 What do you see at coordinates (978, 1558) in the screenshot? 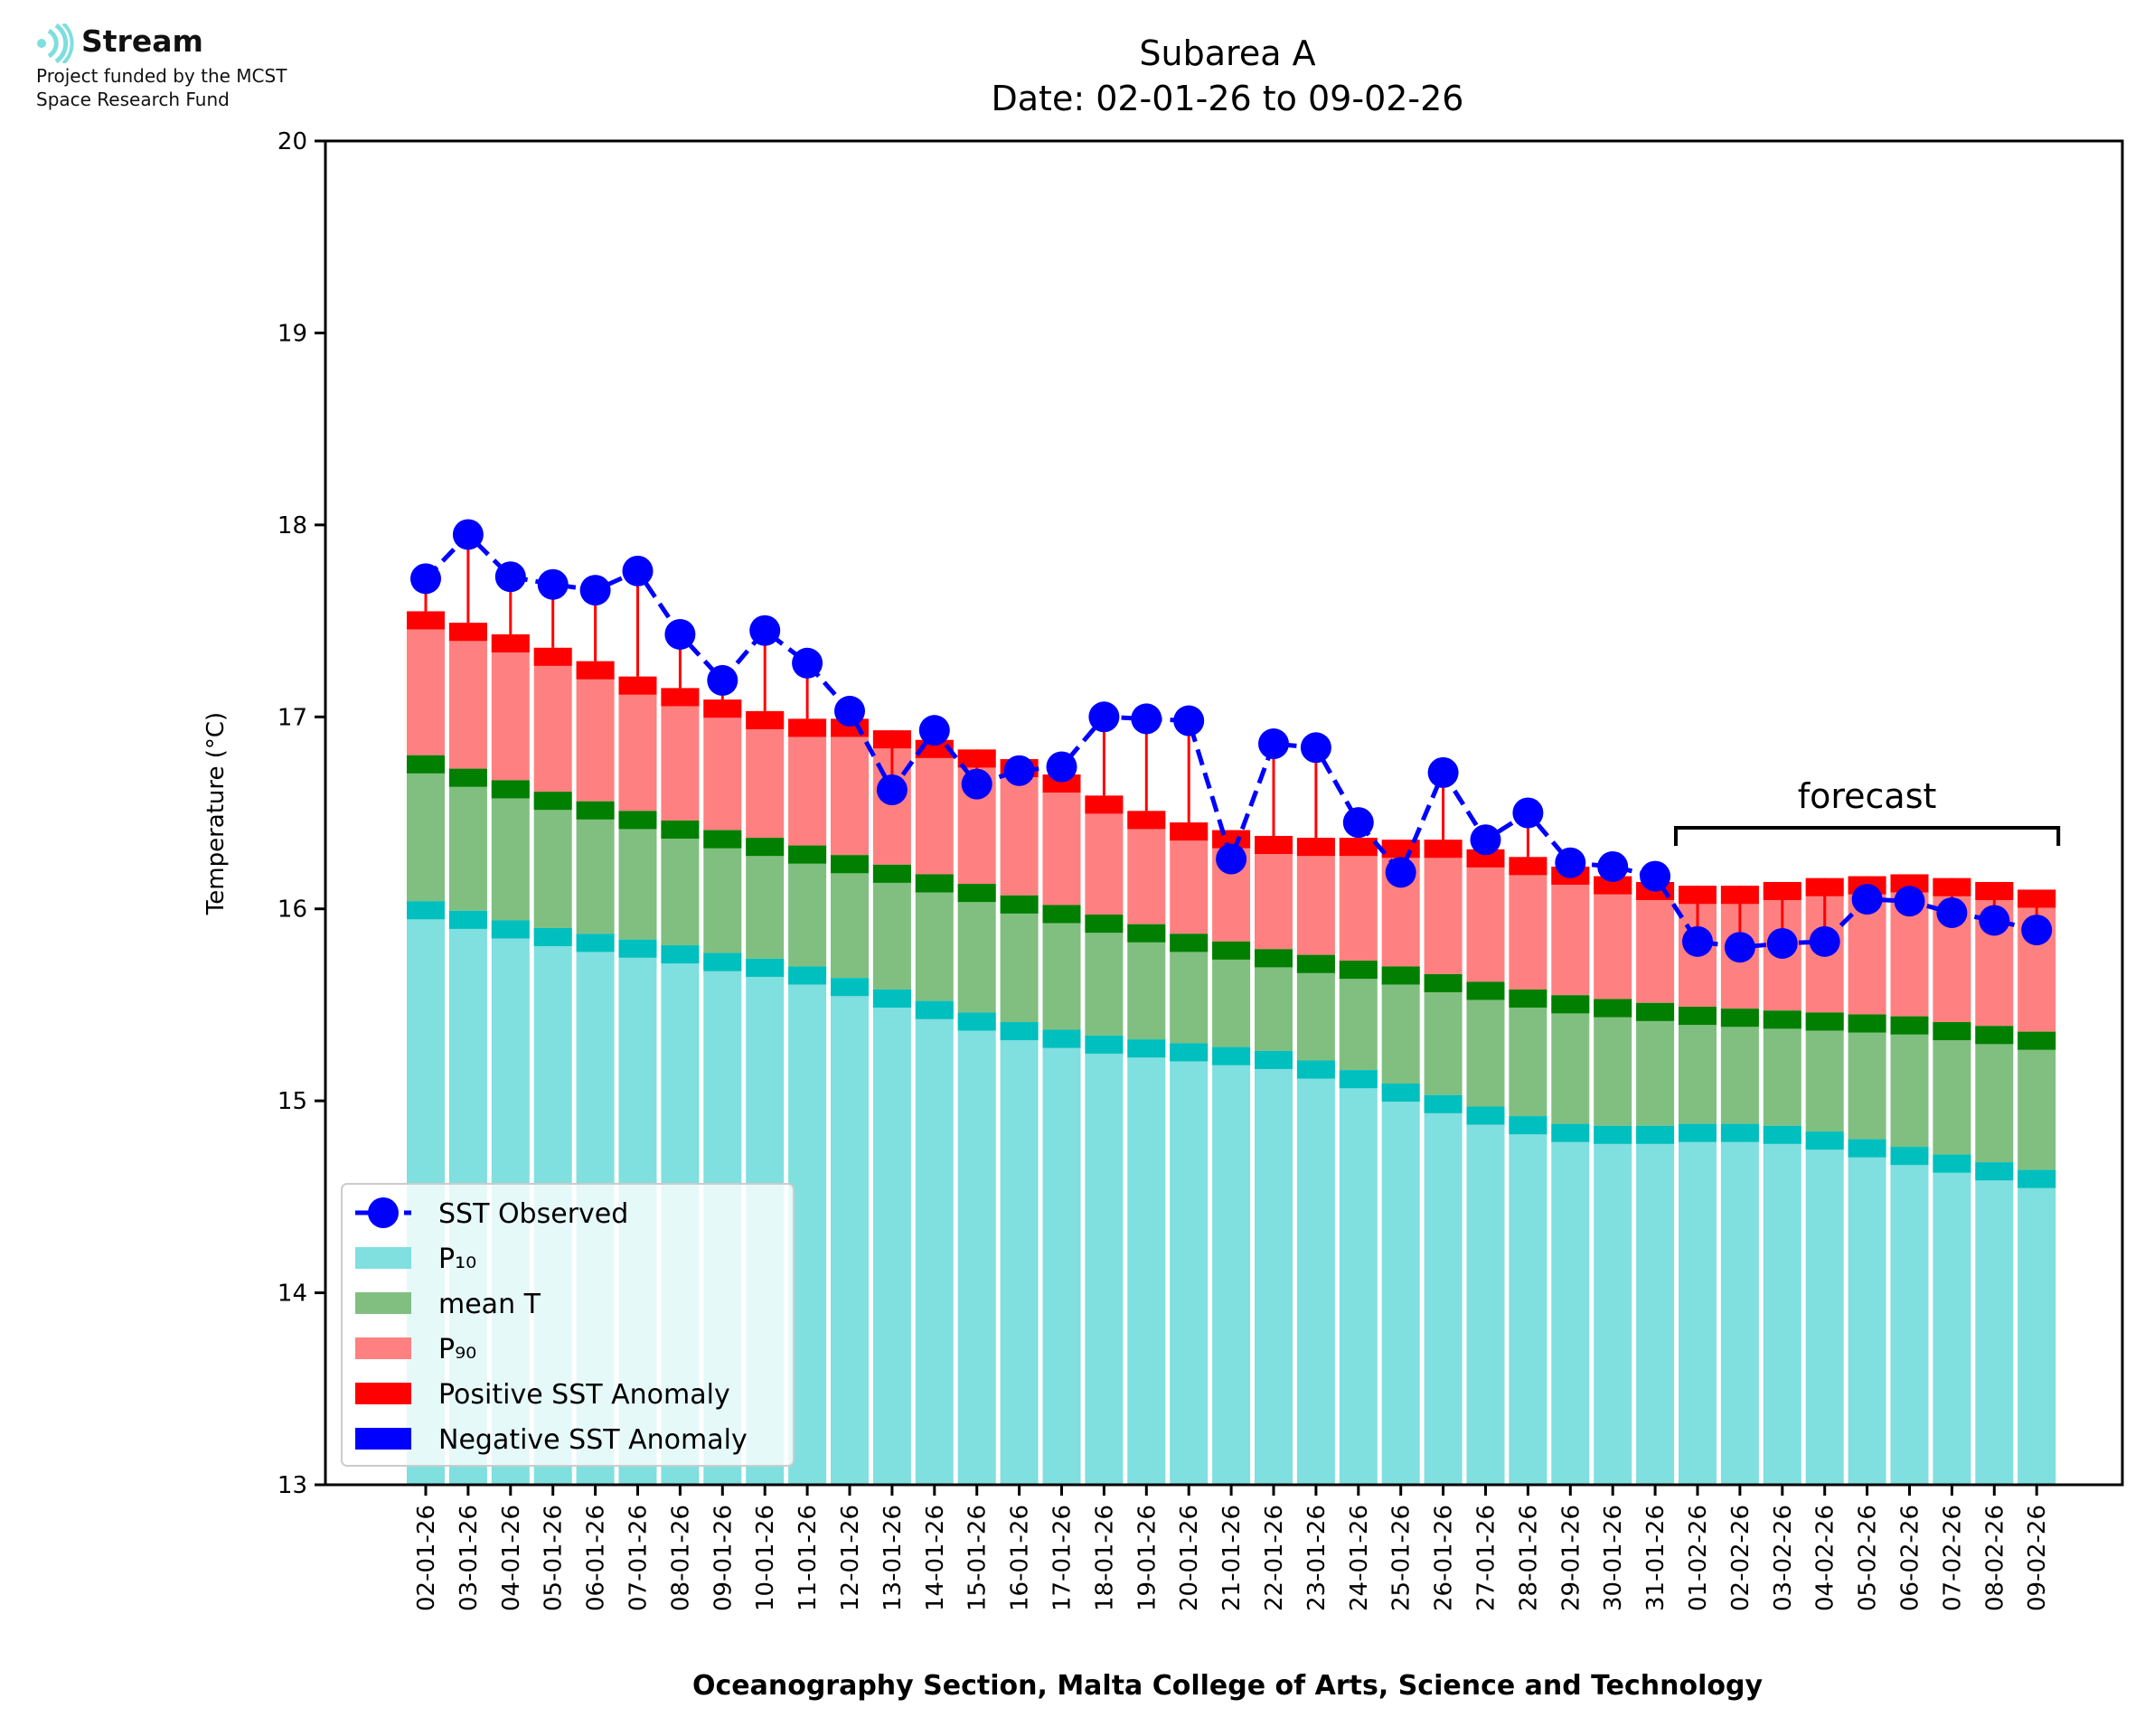
I see `x-tick-label: 15-01-26` at bounding box center [978, 1558].